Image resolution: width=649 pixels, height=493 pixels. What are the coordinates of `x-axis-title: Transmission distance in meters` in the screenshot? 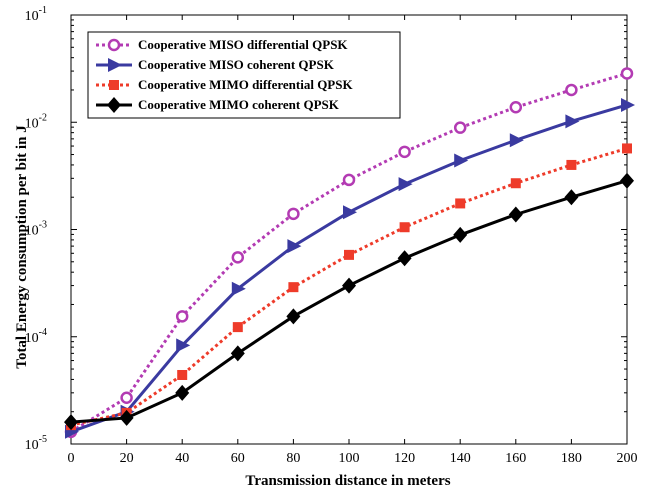 It's located at (347, 481).